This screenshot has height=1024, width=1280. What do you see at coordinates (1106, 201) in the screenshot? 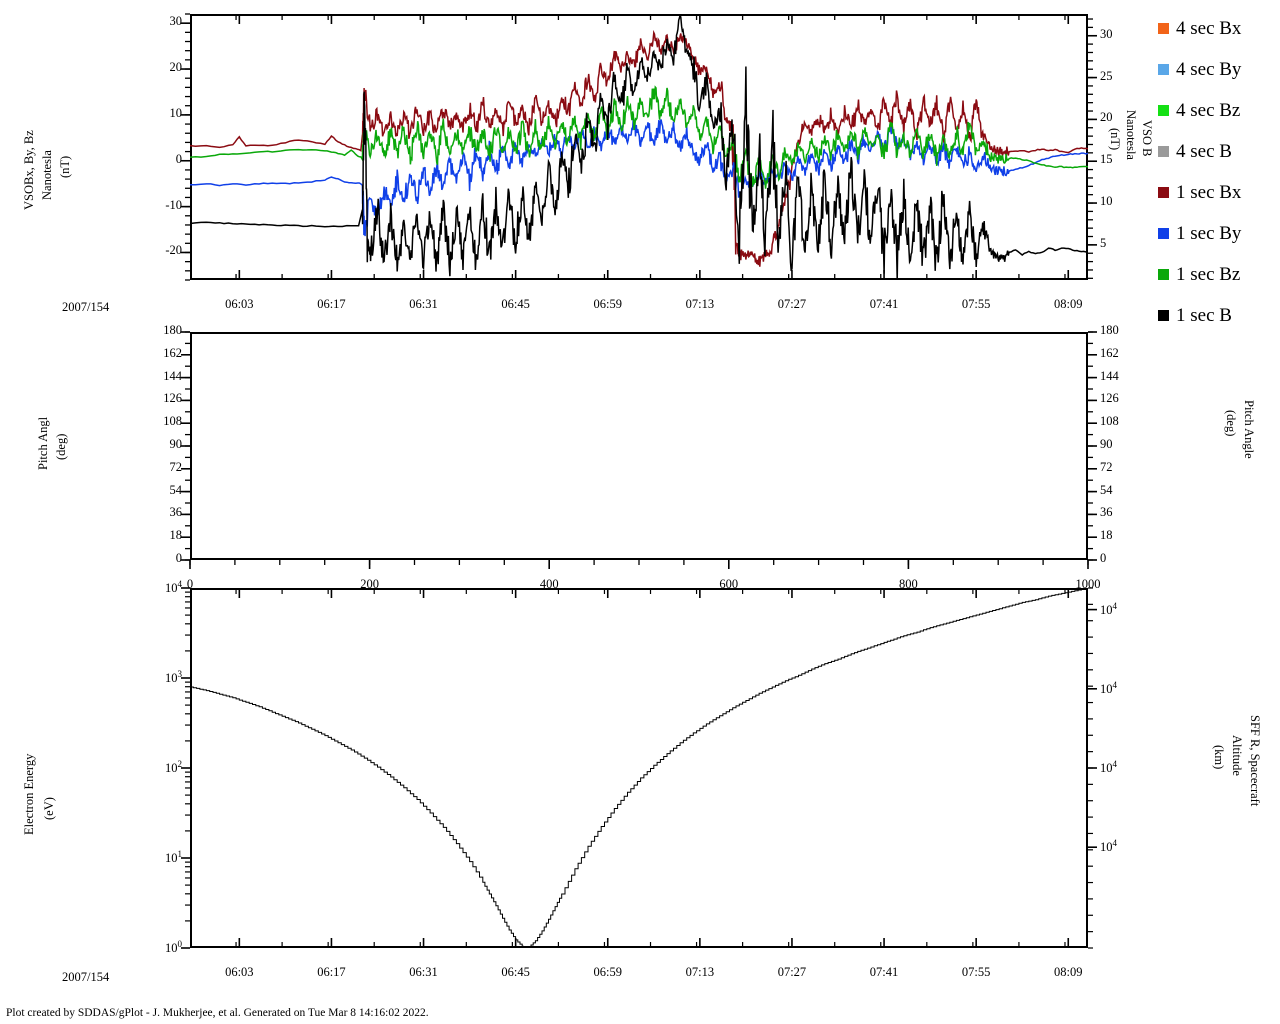
I see `axis-tick-label: 10` at bounding box center [1106, 201].